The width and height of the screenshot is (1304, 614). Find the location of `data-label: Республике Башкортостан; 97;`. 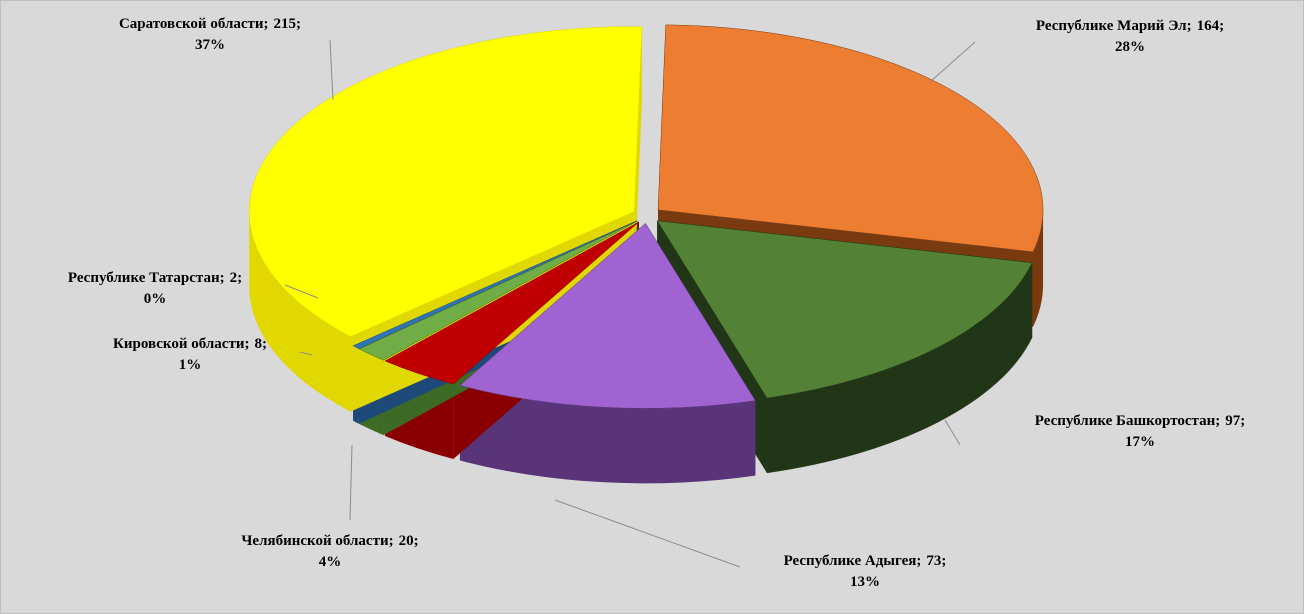

data-label: Республике Башкортостан; 97; is located at coordinates (1140, 421).